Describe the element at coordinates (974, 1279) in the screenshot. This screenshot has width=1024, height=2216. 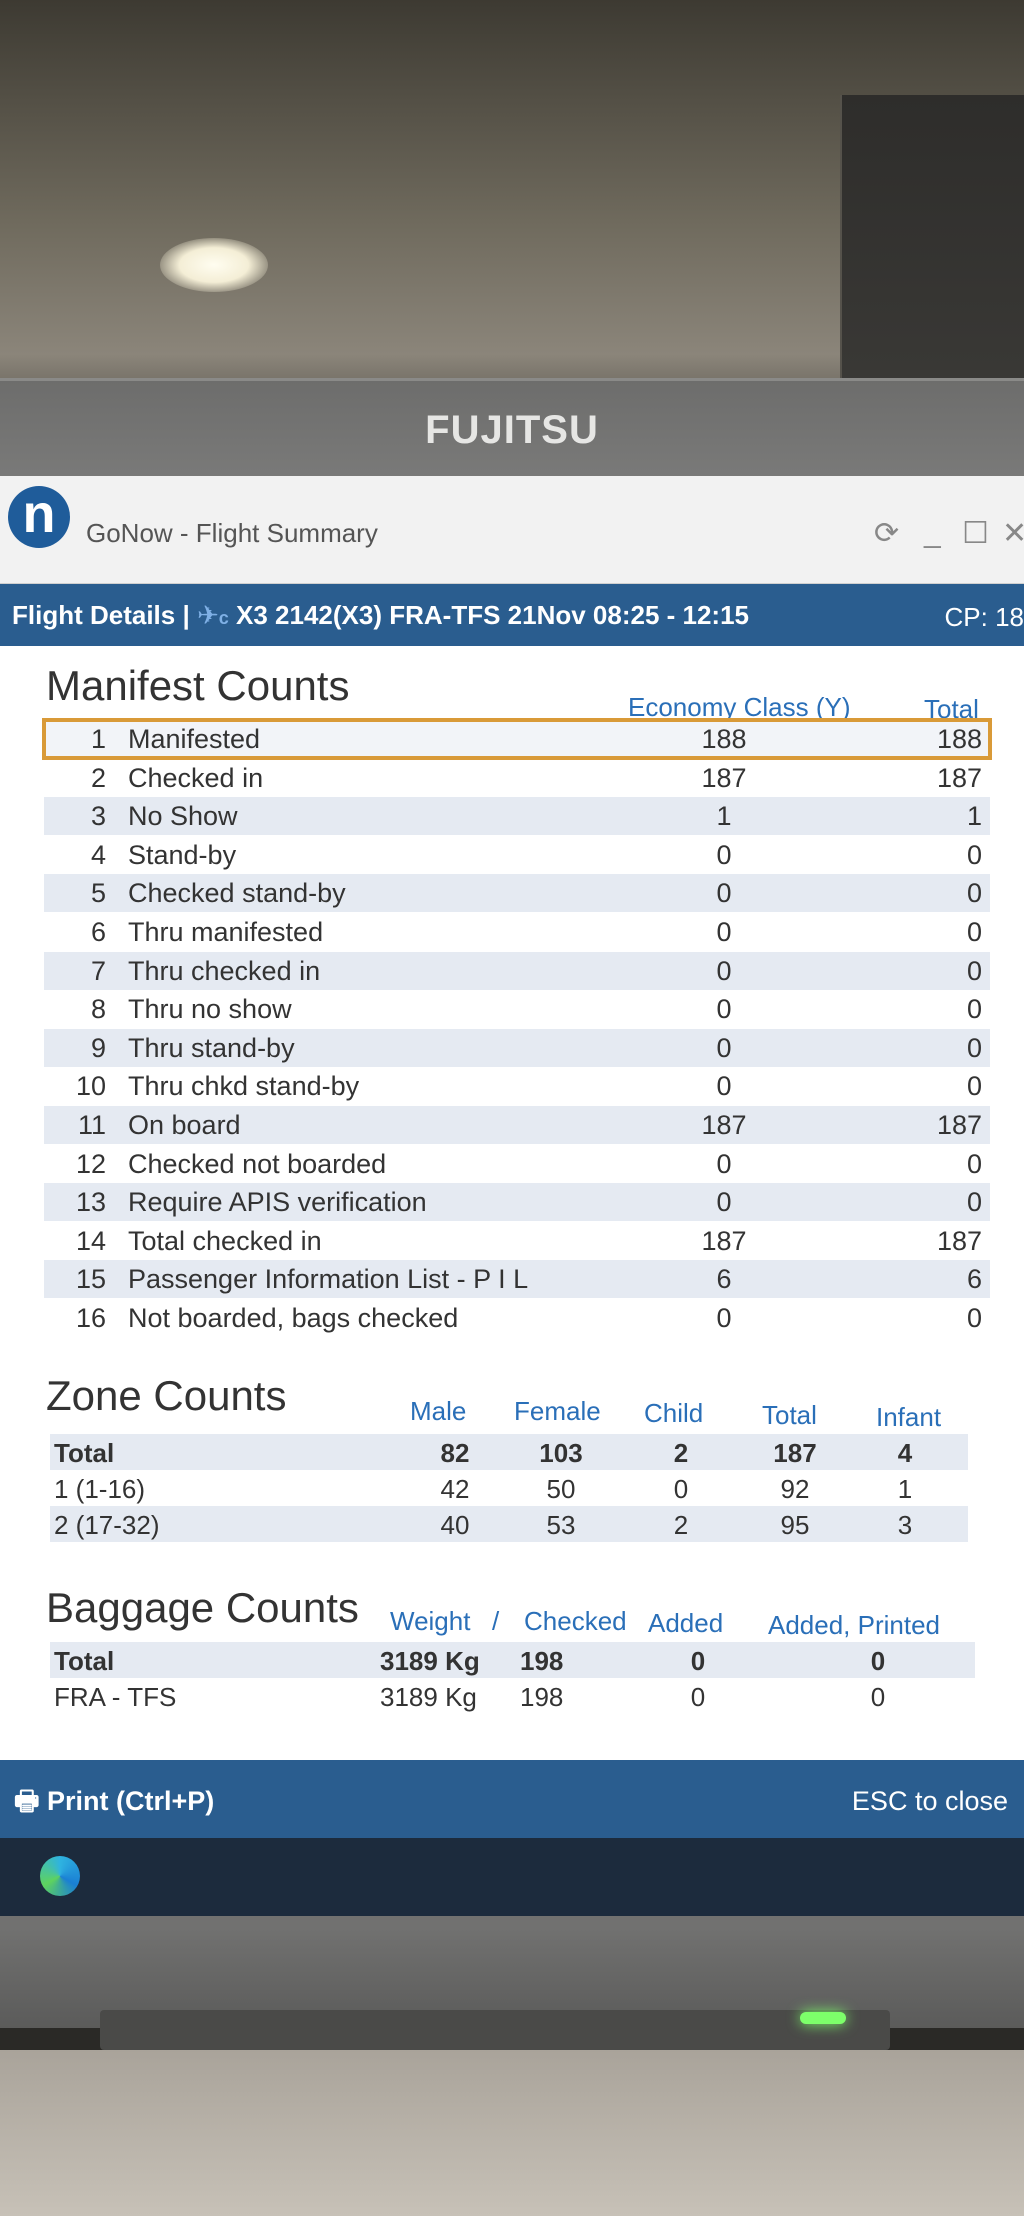
I see `manifest-total: 6` at that location.